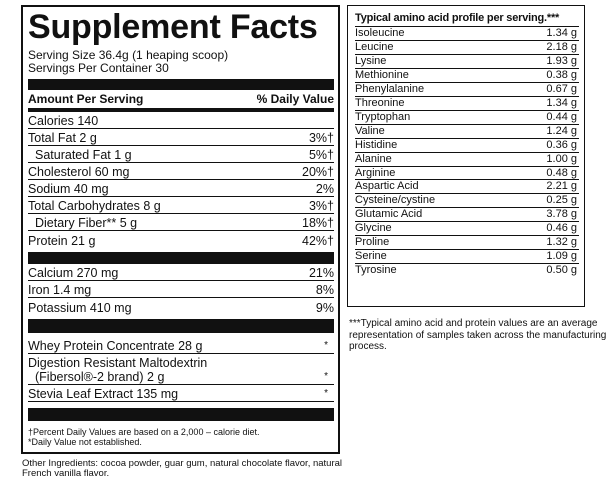 This screenshot has width=610, height=484. I want to click on amino-row: Aspartic Acid 2.21 g, so click(467, 187).